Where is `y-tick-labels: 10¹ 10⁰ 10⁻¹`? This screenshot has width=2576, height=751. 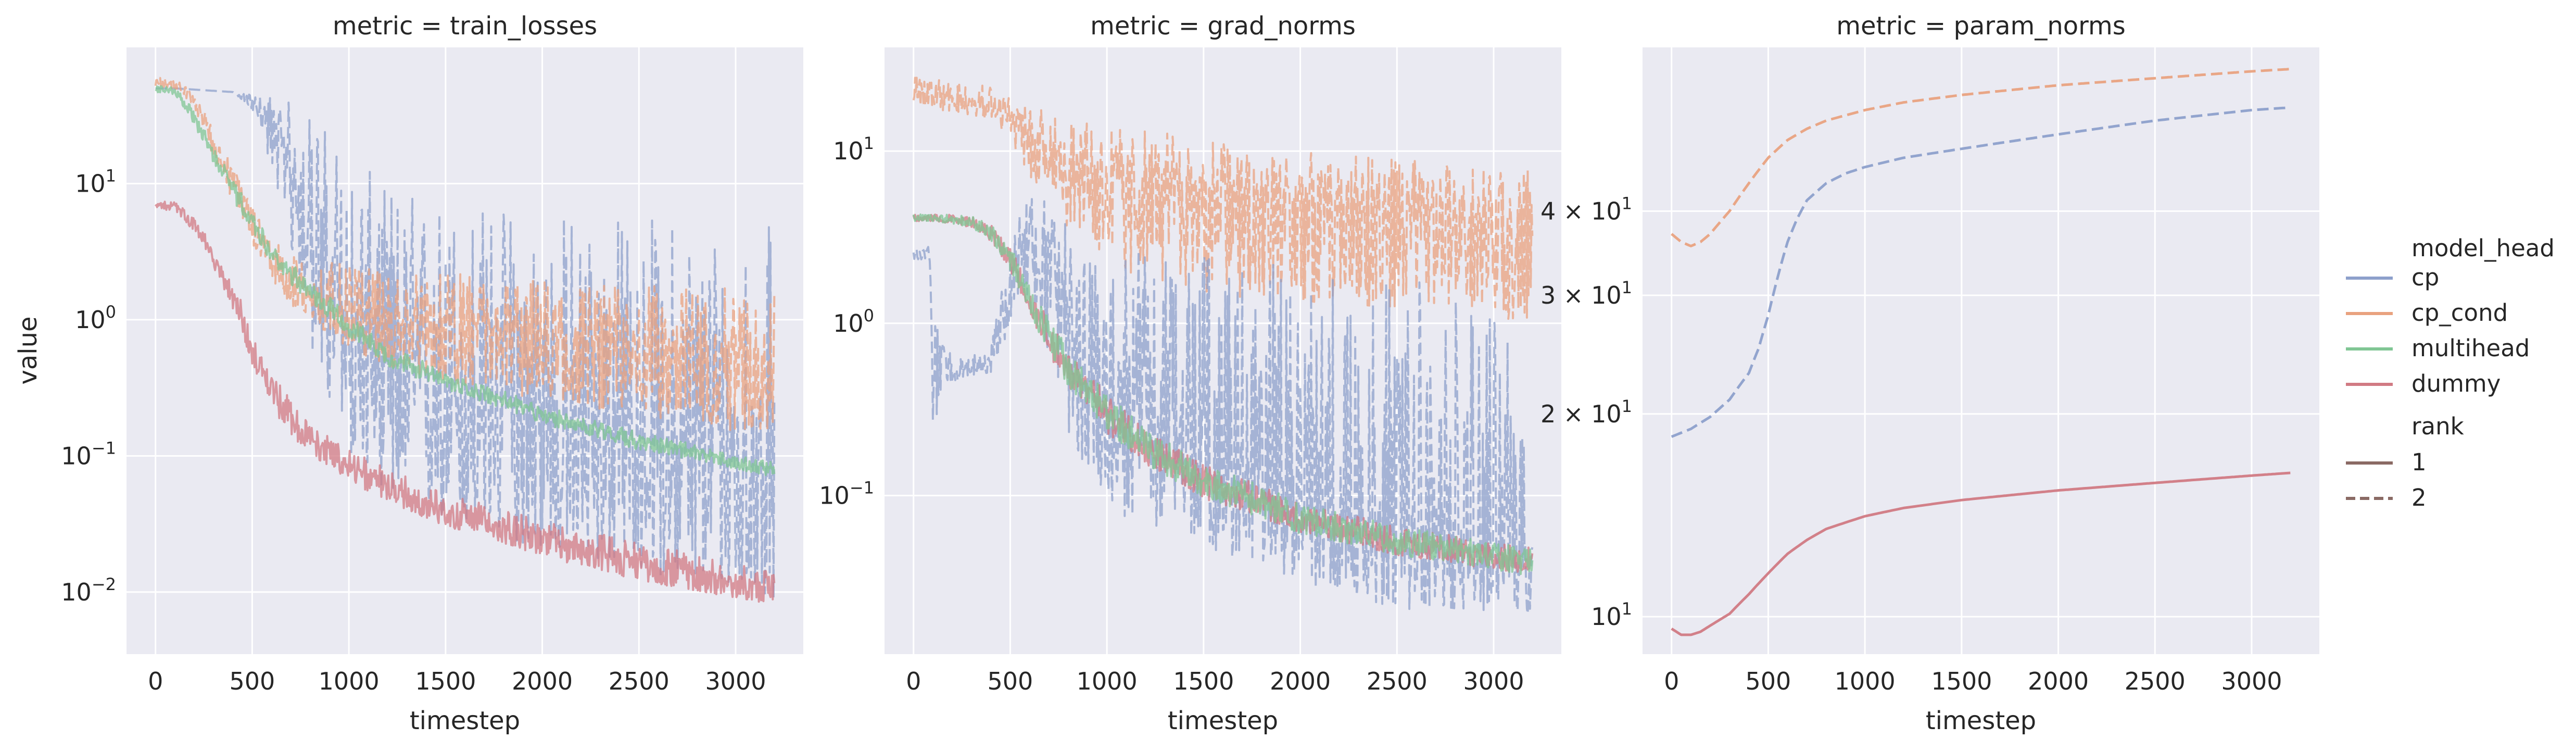 y-tick-labels: 10¹ 10⁰ 10⁻¹ is located at coordinates (846, 321).